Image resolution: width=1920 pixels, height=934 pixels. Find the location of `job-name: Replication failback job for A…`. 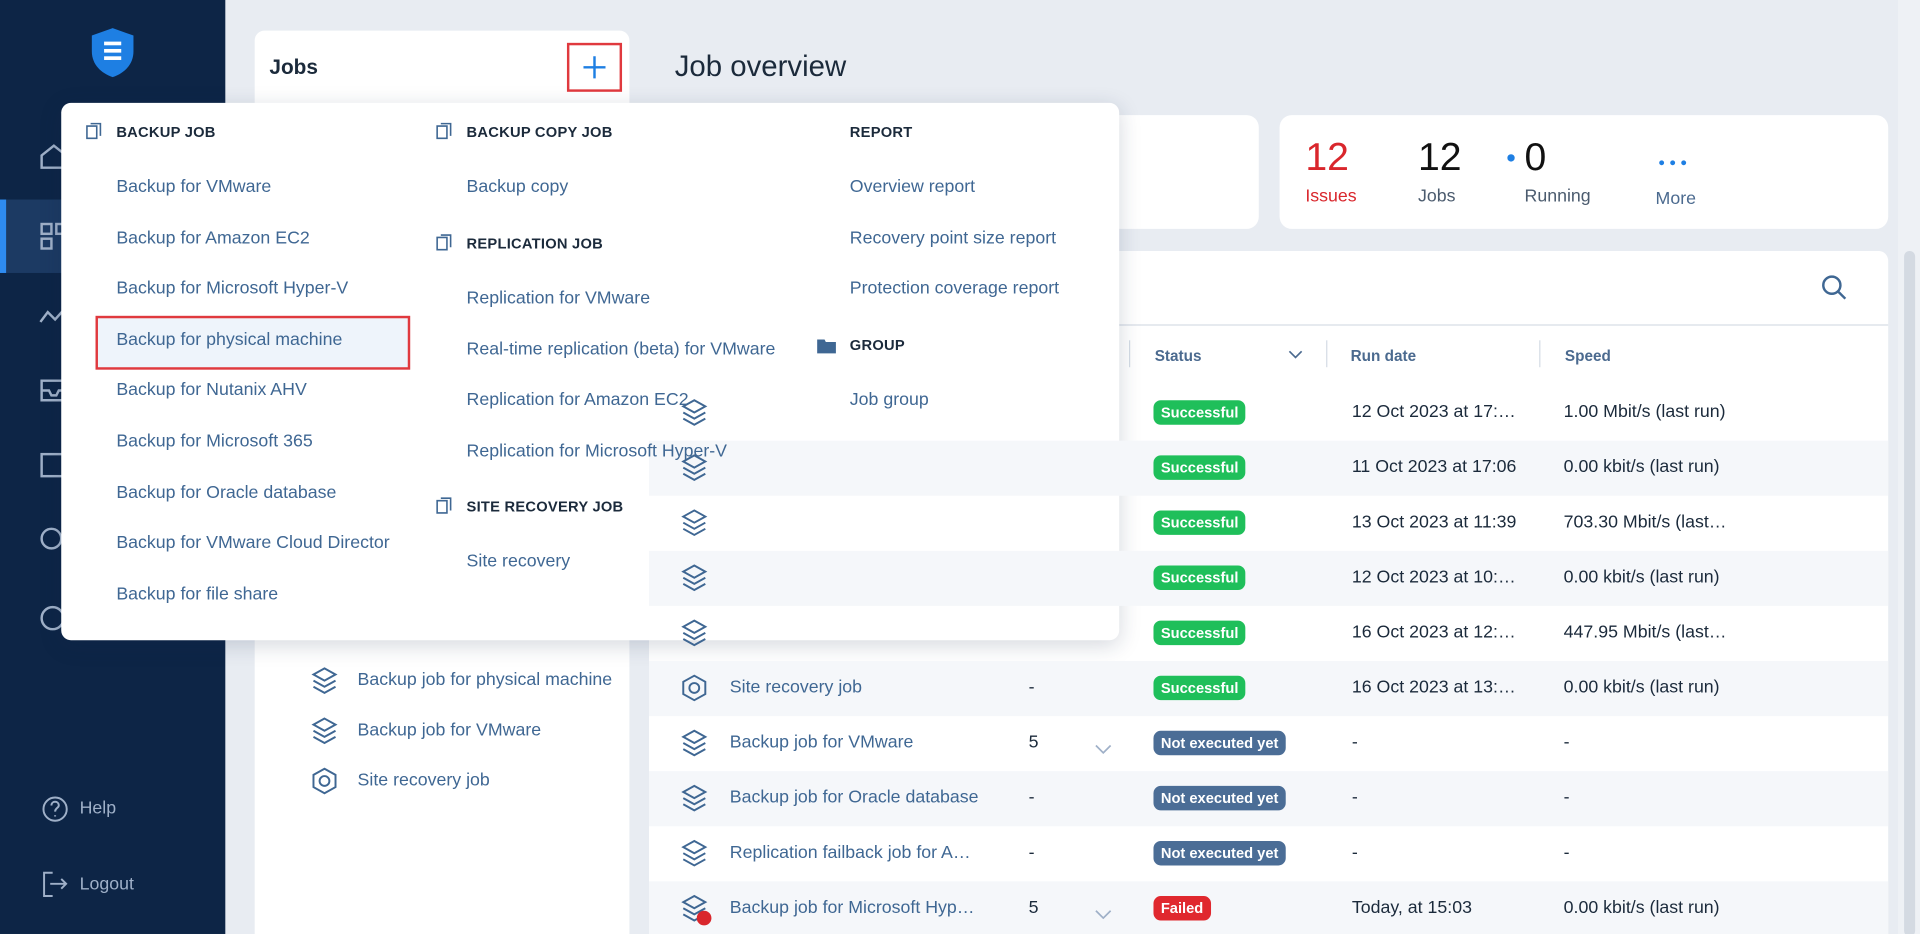

job-name: Replication failback job for A… is located at coordinates (850, 853).